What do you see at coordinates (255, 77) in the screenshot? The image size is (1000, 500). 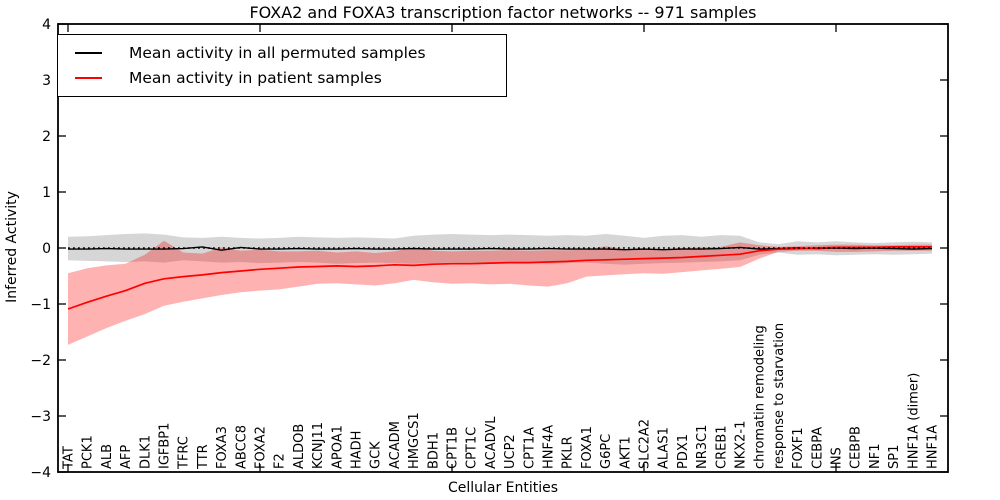 I see `legend-label: Mean activity in patient samples` at bounding box center [255, 77].